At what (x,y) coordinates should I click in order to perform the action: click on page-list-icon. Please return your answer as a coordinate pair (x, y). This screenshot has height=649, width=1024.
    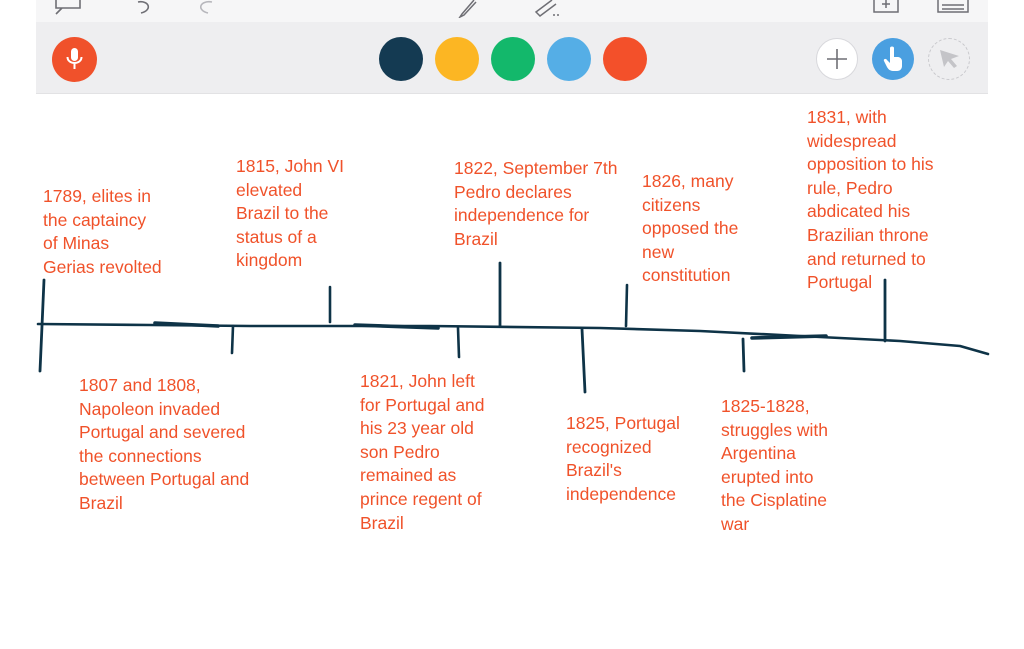
    Looking at the image, I should click on (953, 8).